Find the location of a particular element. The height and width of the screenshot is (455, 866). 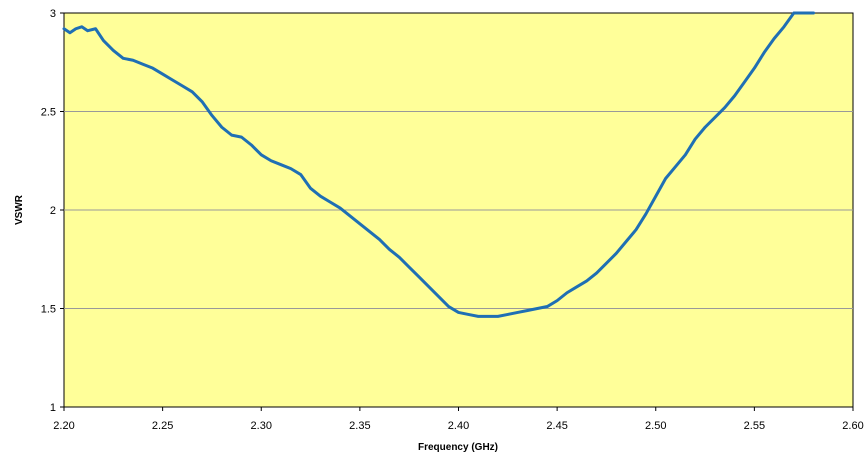

x-axis-ticks: 2.20 2.25 2.30 2.35 2.40 2.45 2.50 2.55 2.60 is located at coordinates (458, 419).